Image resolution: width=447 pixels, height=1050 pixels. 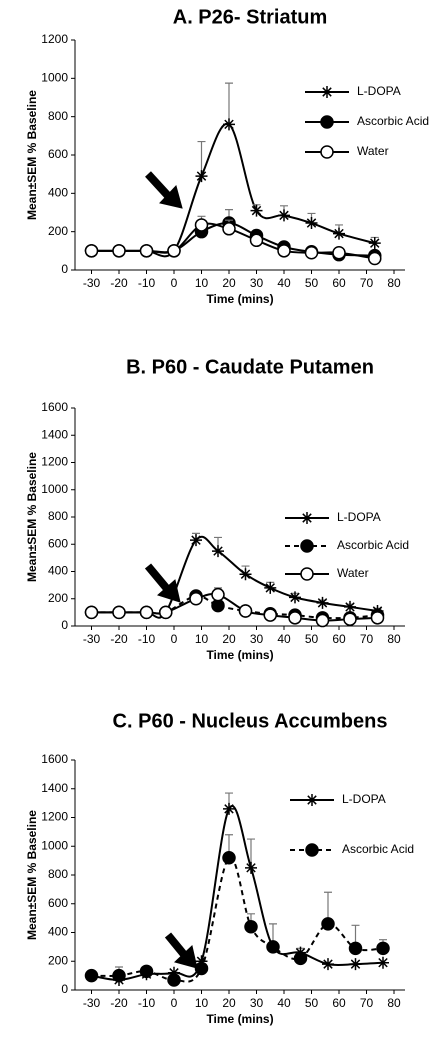 I want to click on x-tick-label: 10, so click(x=202, y=639).